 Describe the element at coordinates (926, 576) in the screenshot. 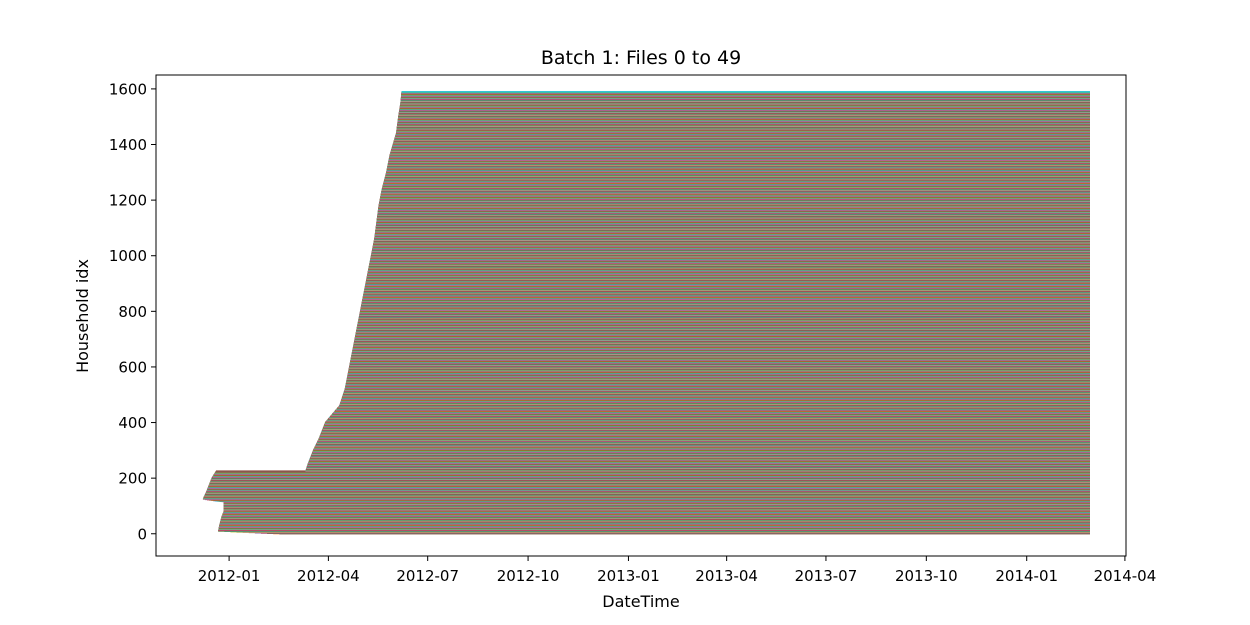

I see `x-tick-label: 2013-10` at that location.